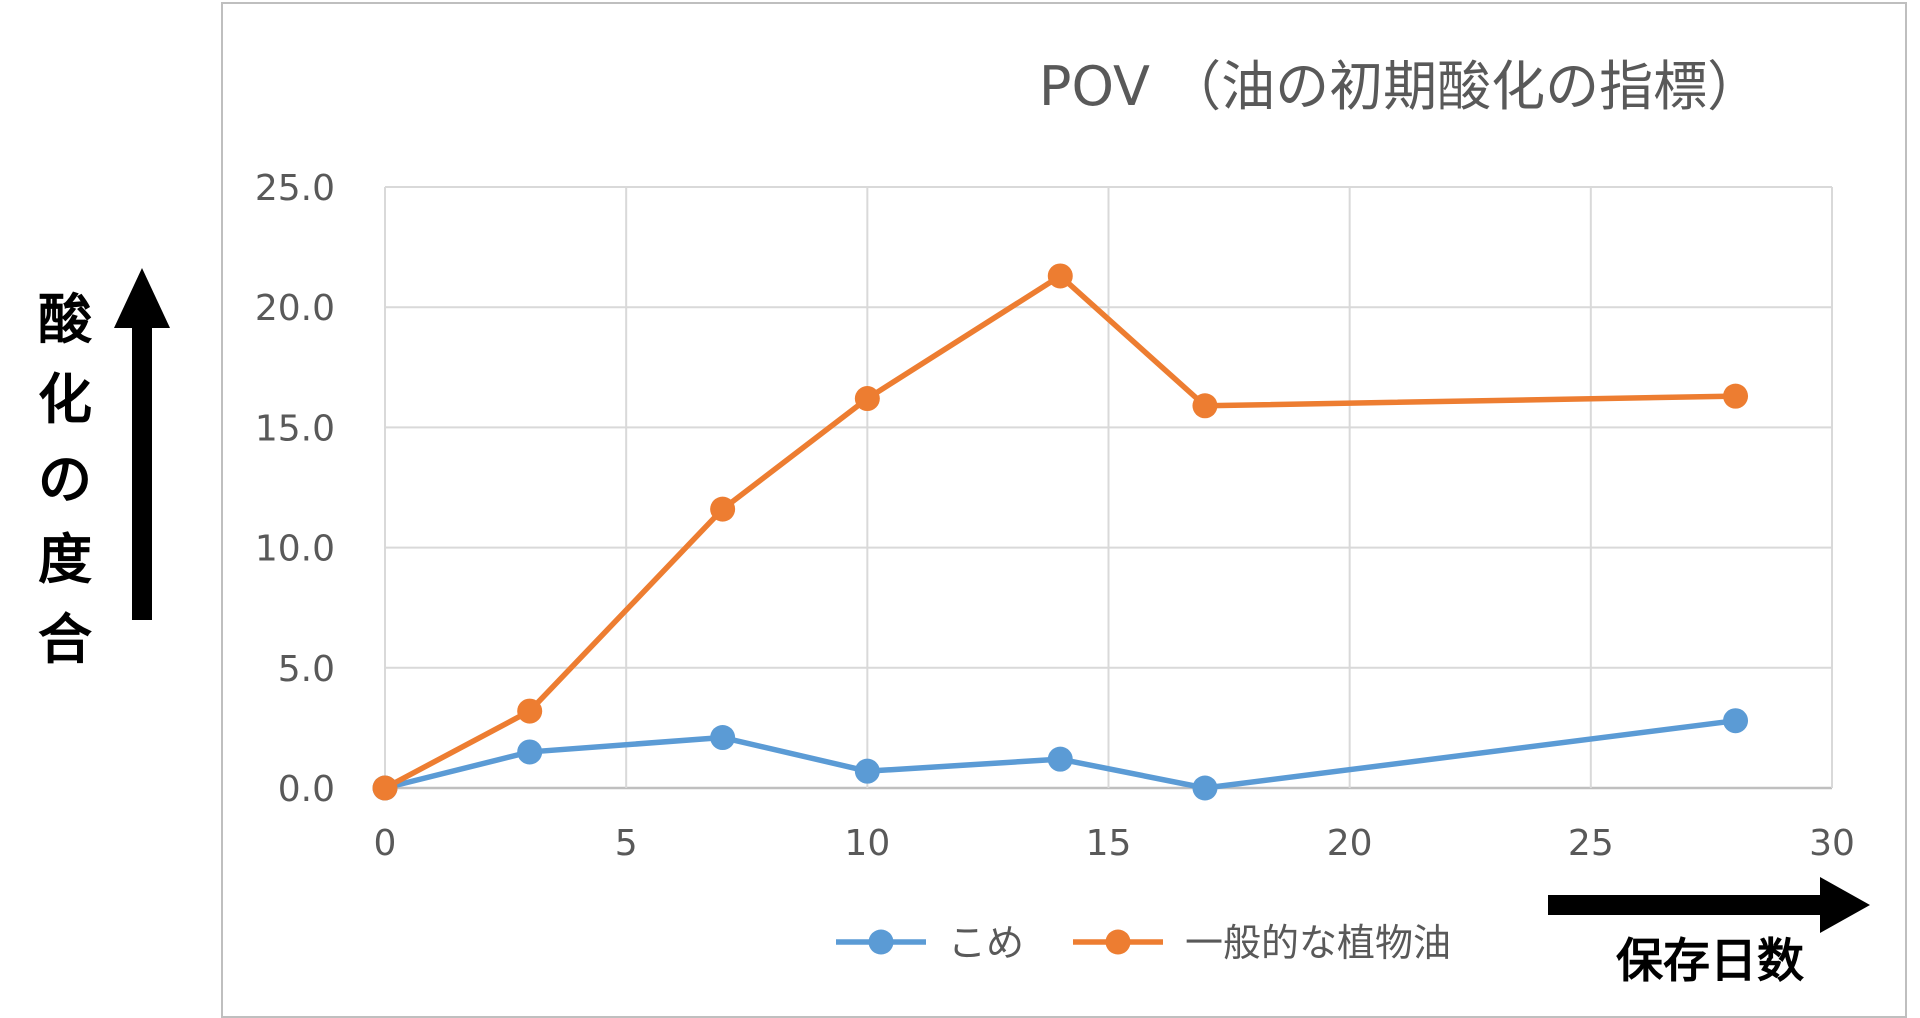 This screenshot has height=1018, width=1920. I want to click on y-axis-caption: 酸化の度合, so click(65, 479).